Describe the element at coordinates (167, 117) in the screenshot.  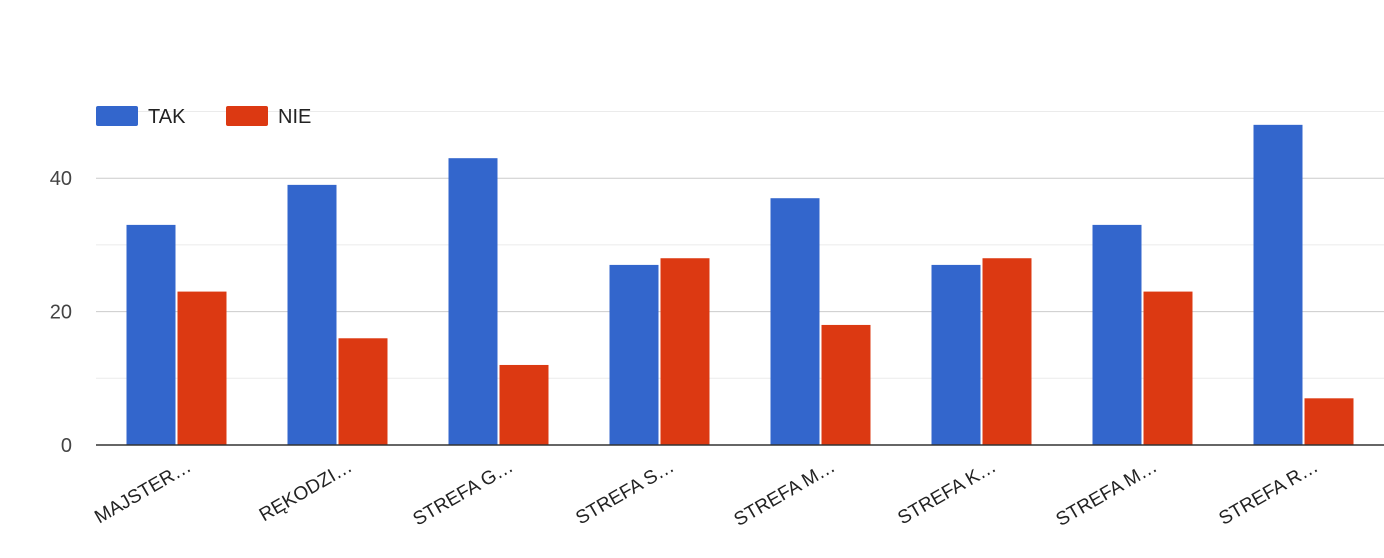
I see `legend-label: TAK` at that location.